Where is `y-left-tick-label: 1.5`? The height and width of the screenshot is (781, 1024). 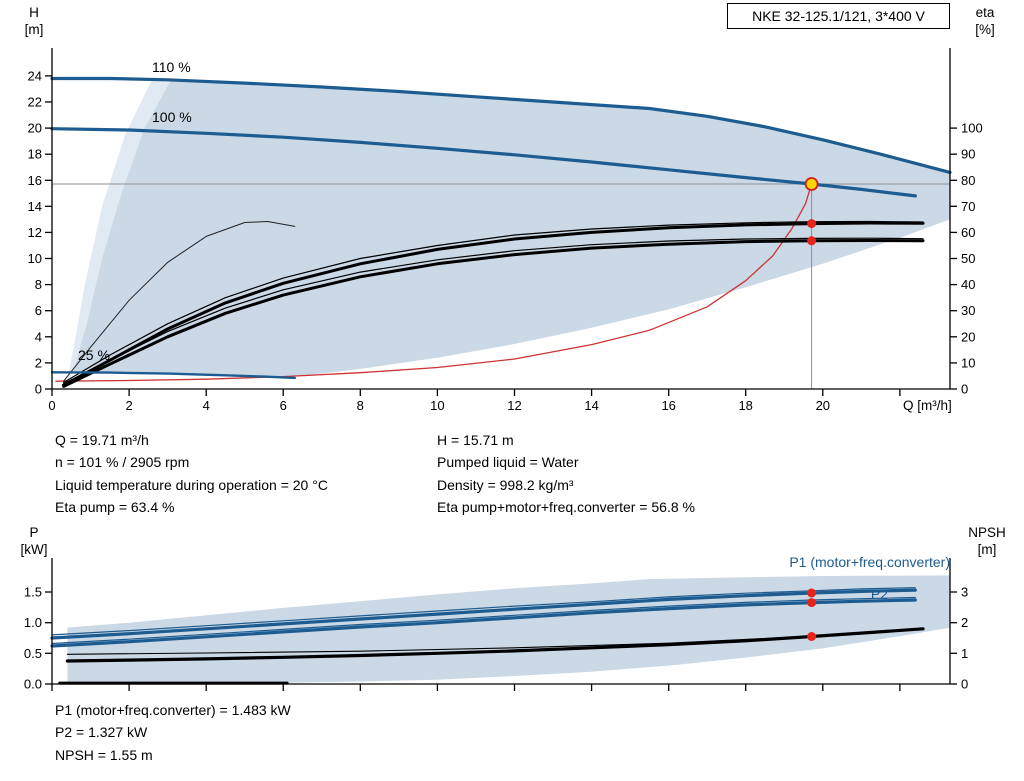
y-left-tick-label: 1.5 is located at coordinates (33, 592).